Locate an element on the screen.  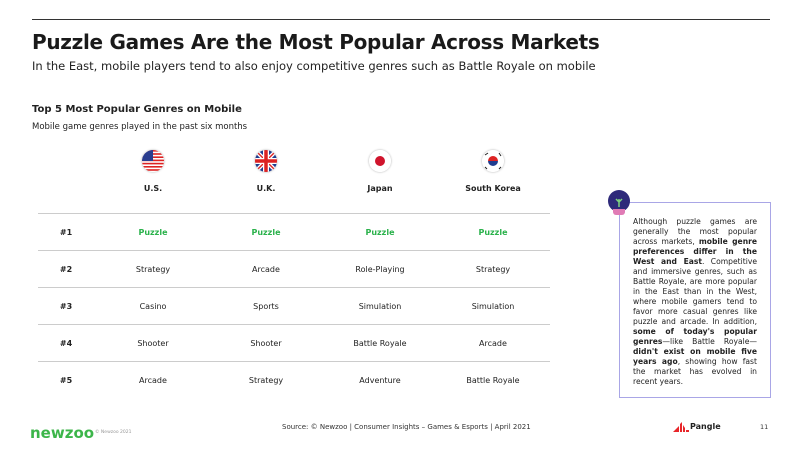
table-cell: Role-Playing is located at coordinates (380, 269).